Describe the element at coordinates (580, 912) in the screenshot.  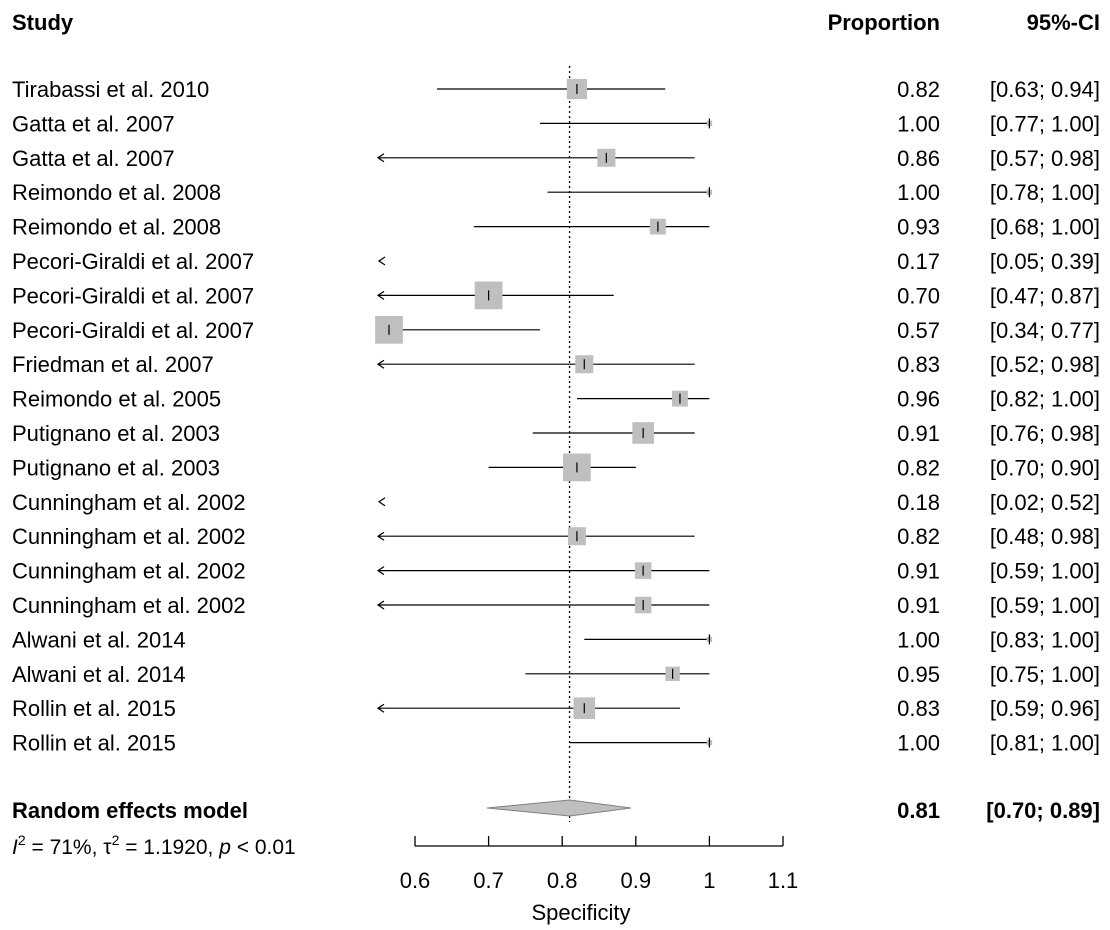
I see `x-axis-label: Specificity` at that location.